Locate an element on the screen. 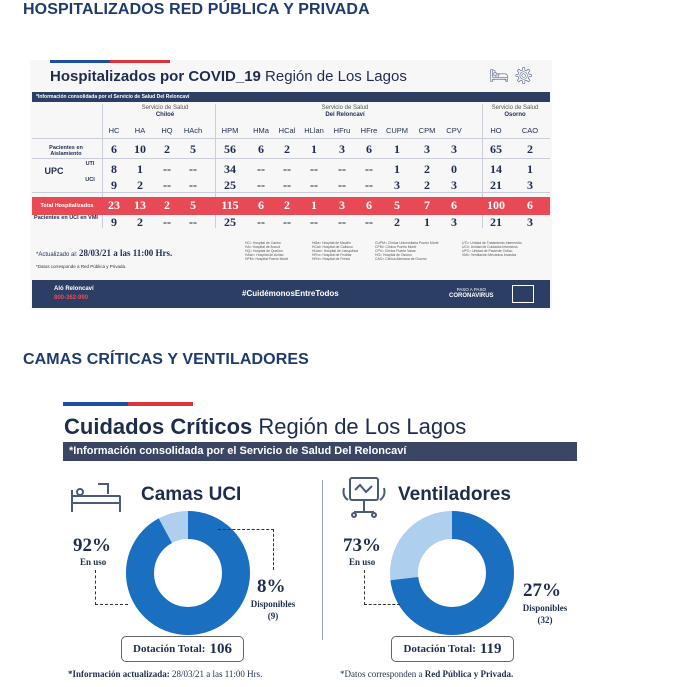  cuidados-criticos-title: Cuidados Críticos Región de Los Lagos is located at coordinates (265, 426).